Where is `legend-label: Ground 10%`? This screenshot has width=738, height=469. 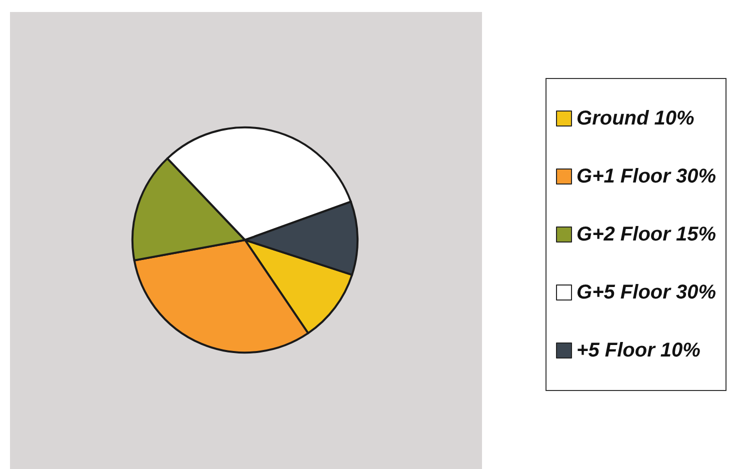 legend-label: Ground 10% is located at coordinates (635, 119).